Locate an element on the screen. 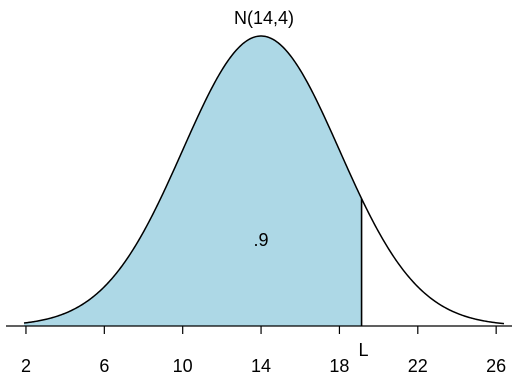 The image size is (514, 384). area-label: .9 is located at coordinates (261, 240).